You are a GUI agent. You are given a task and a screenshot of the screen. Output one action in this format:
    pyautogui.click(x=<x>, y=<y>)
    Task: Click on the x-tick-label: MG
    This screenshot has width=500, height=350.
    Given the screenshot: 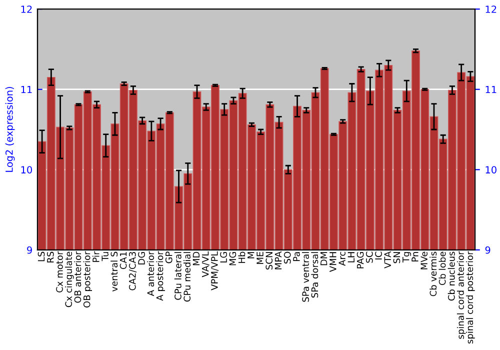 What is the action you would take?
    pyautogui.click(x=232, y=259)
    